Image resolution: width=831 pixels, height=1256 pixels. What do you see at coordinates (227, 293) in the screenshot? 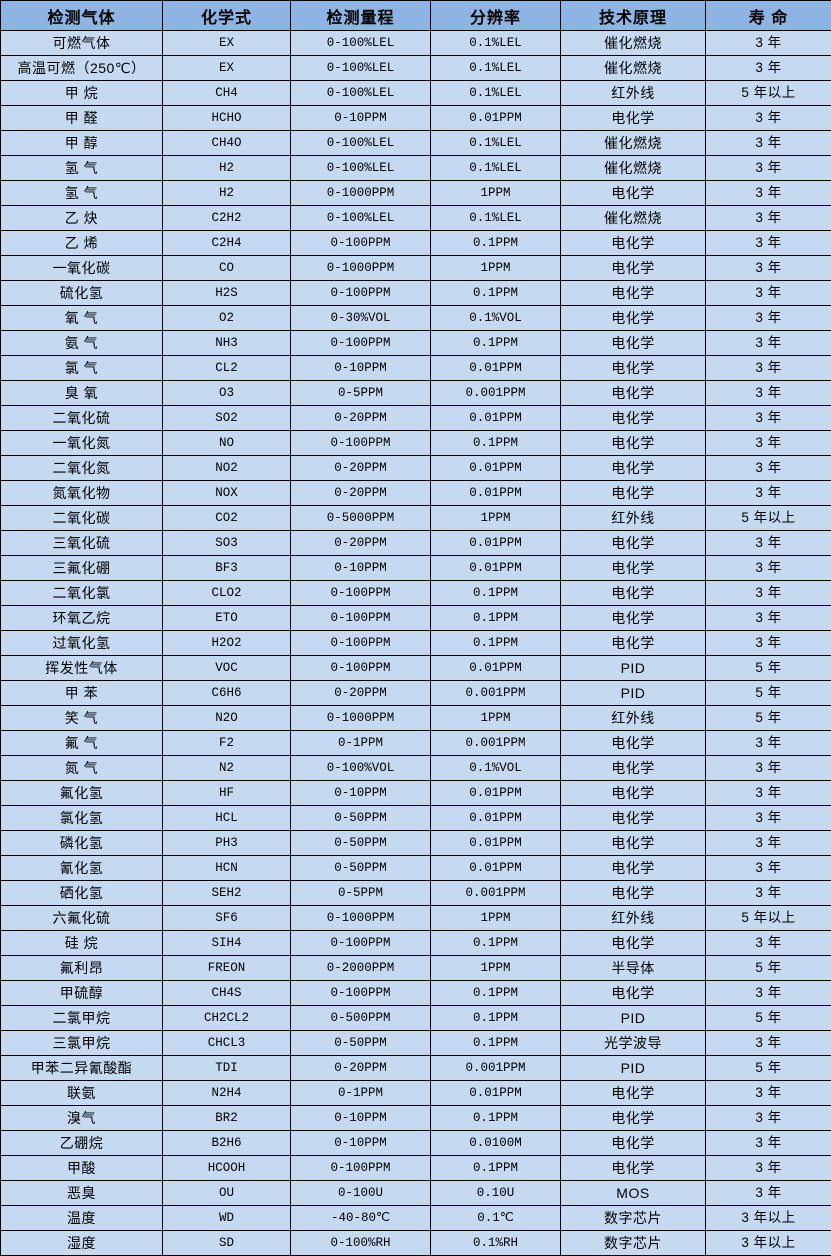
I see `cell-chemical-formula: H2S` at bounding box center [227, 293].